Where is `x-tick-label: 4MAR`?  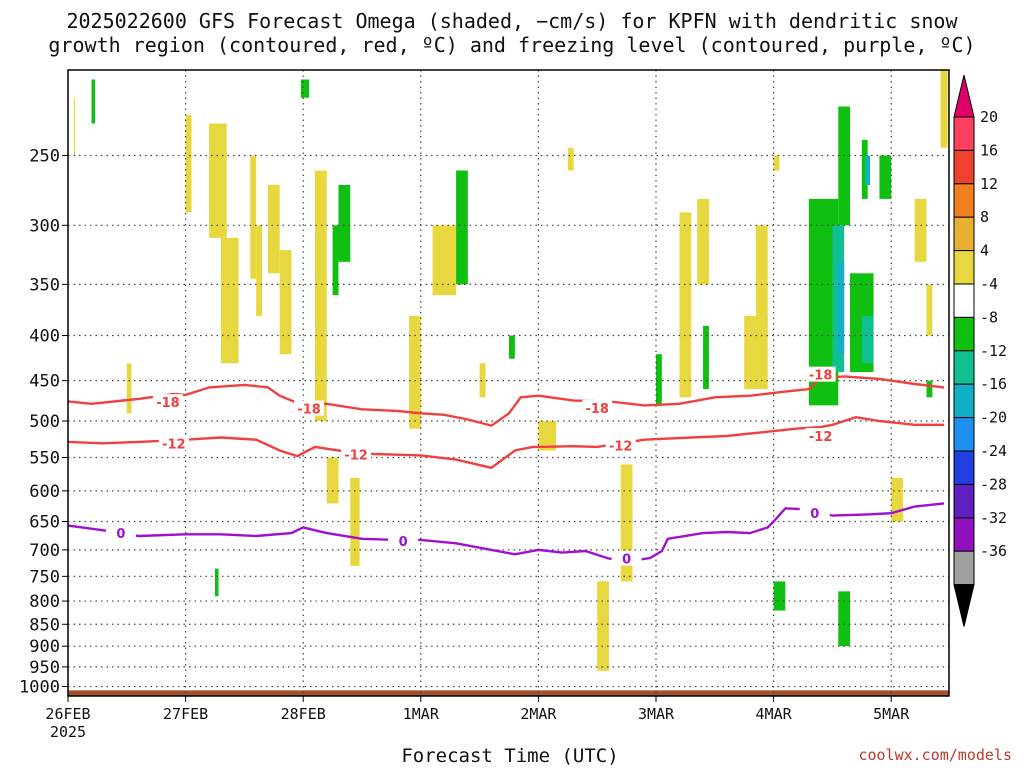
x-tick-label: 4MAR is located at coordinates (774, 714).